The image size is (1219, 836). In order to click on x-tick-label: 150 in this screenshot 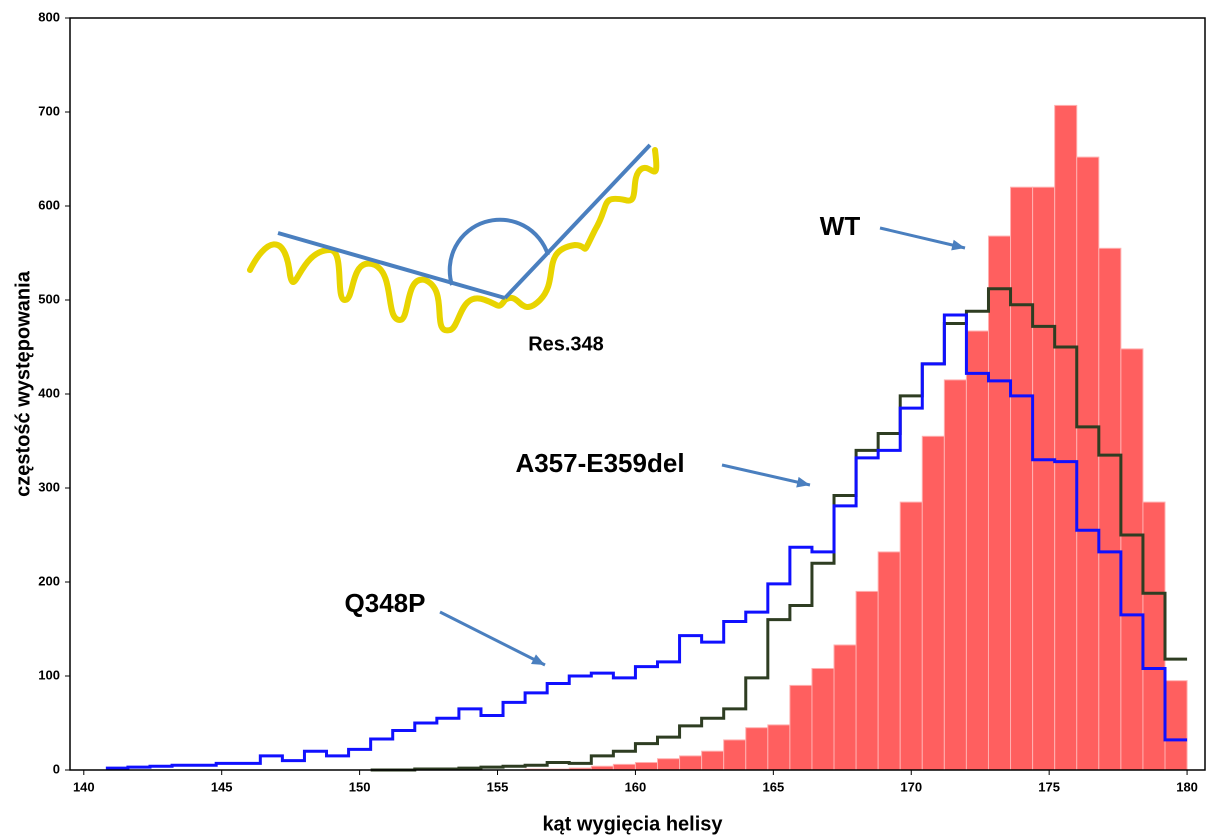, I will do `click(360, 786)`.